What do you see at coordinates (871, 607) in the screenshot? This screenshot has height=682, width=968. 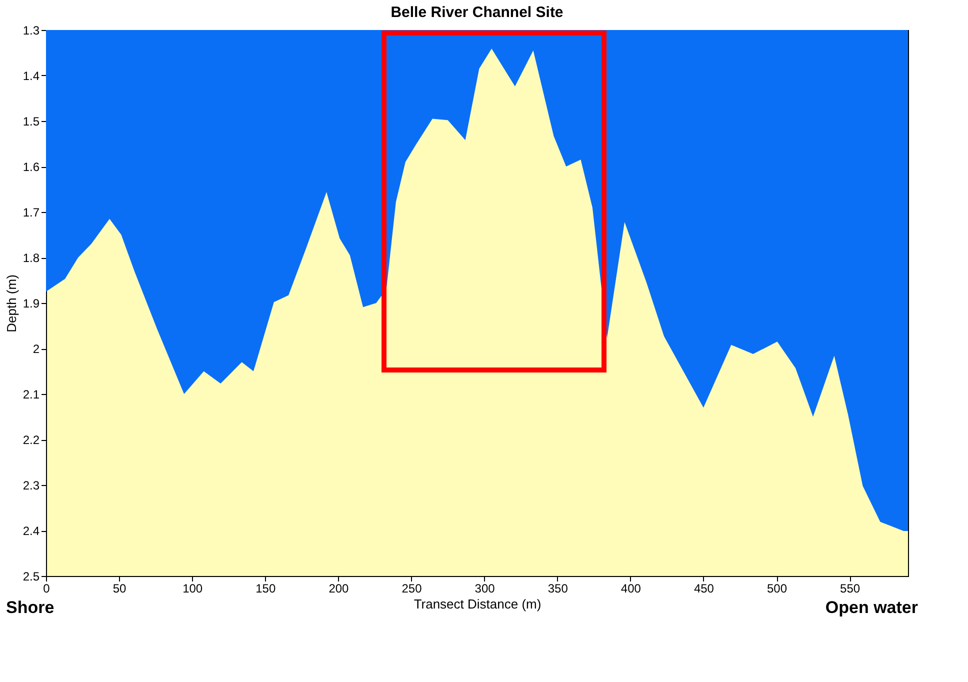 I see `text: Open water` at bounding box center [871, 607].